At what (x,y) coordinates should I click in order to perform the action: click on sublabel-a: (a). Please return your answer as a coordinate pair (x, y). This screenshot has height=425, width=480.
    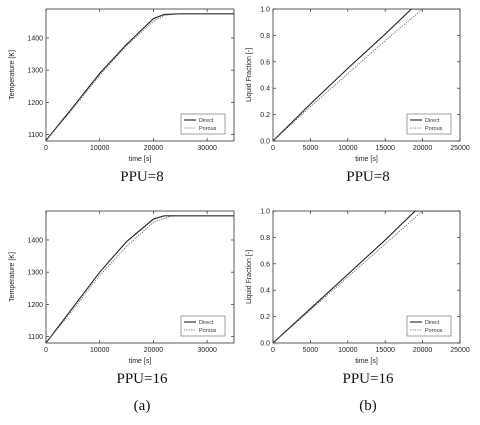
    Looking at the image, I should click on (142, 406).